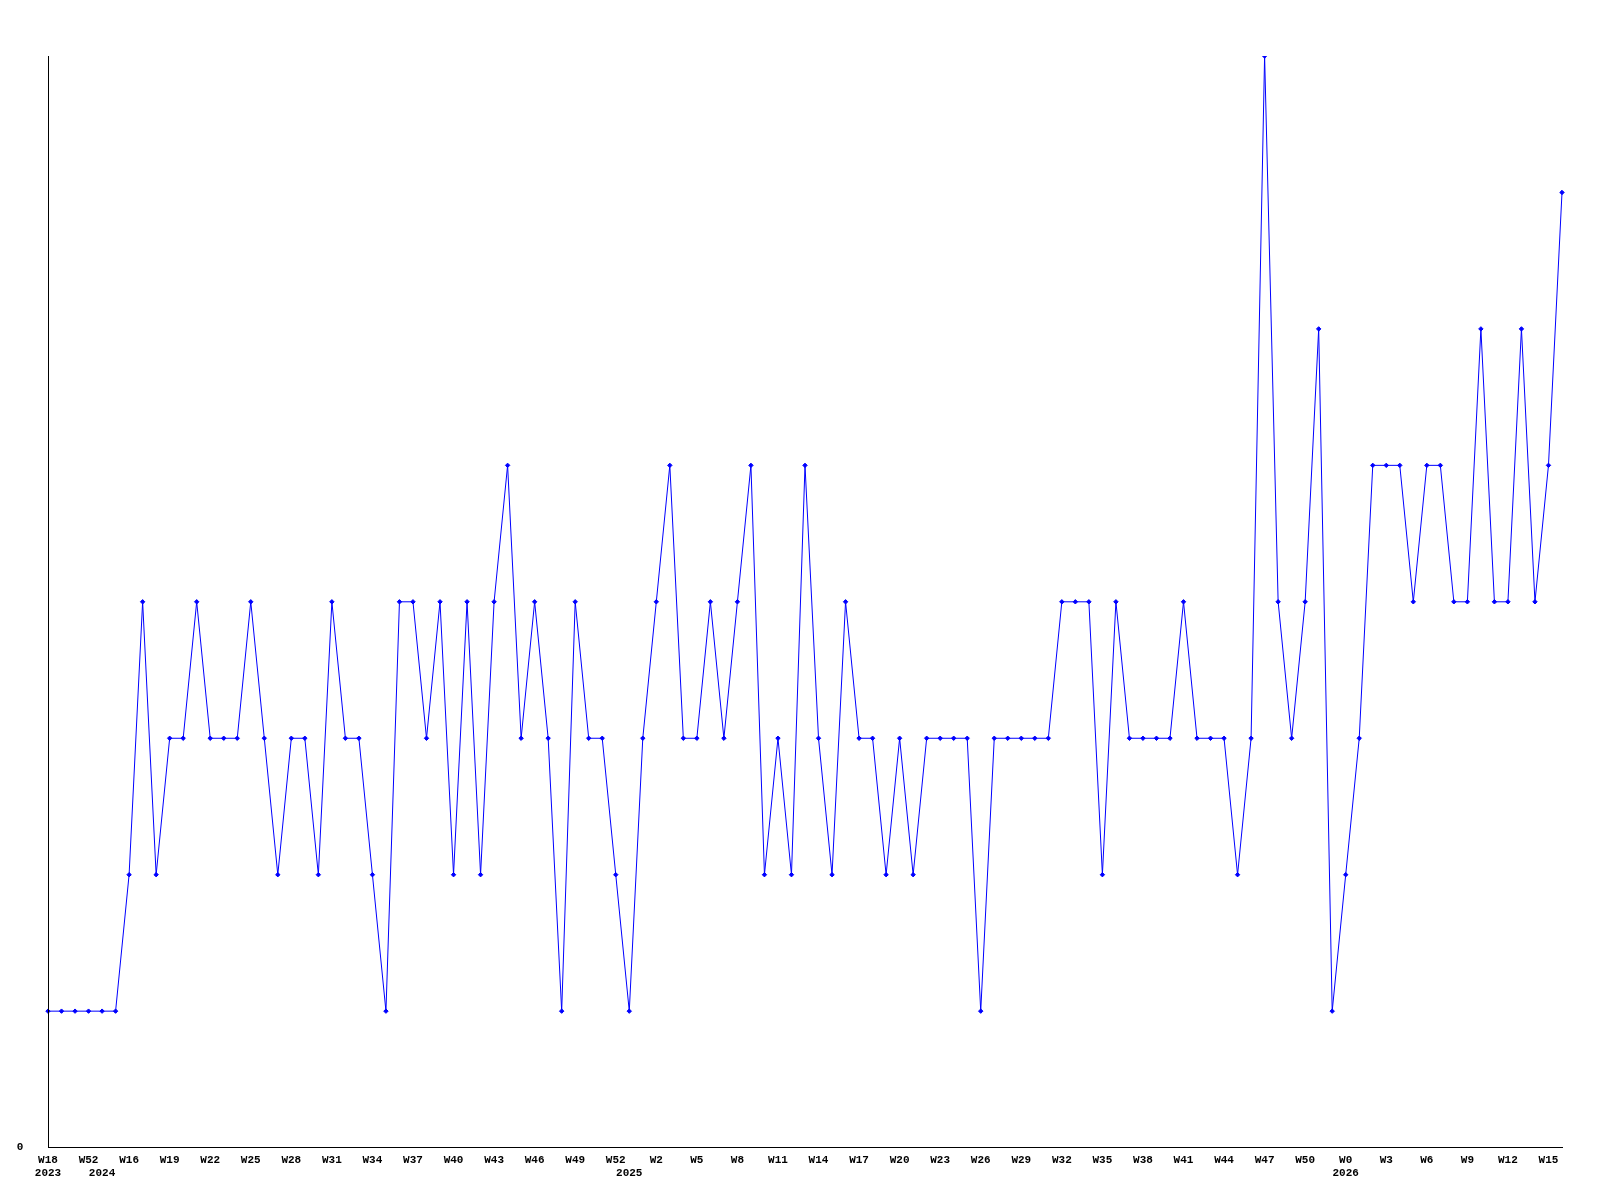 The height and width of the screenshot is (1200, 1600). What do you see at coordinates (697, 1159) in the screenshot?
I see `x-tick-label: W5` at bounding box center [697, 1159].